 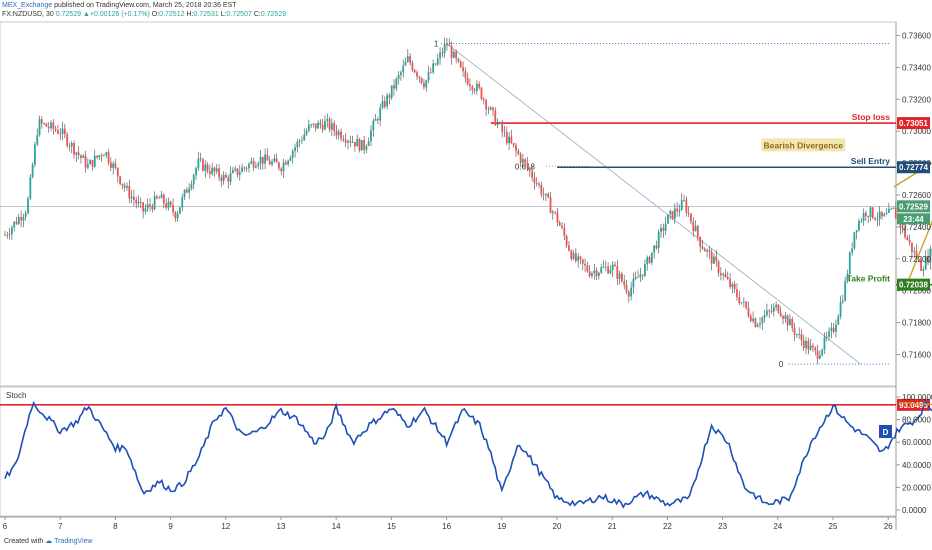 What do you see at coordinates (916, 99) in the screenshot?
I see `y-tick-label: 0.73200` at bounding box center [916, 99].